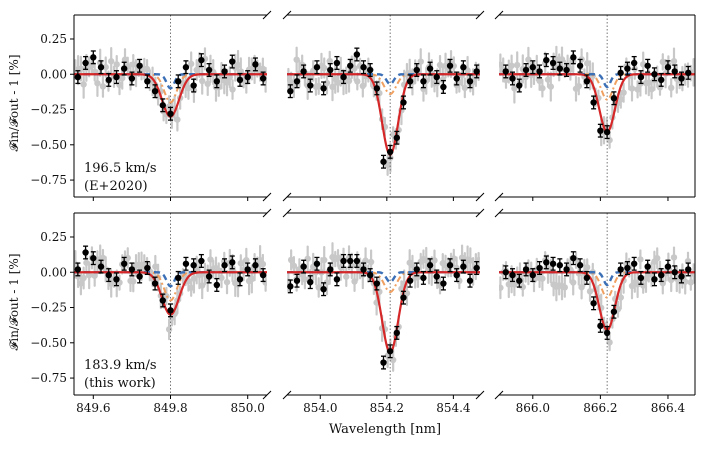 This screenshot has width=710, height=451. What do you see at coordinates (453, 408) in the screenshot?
I see `x-tick-label: 854.4` at bounding box center [453, 408].